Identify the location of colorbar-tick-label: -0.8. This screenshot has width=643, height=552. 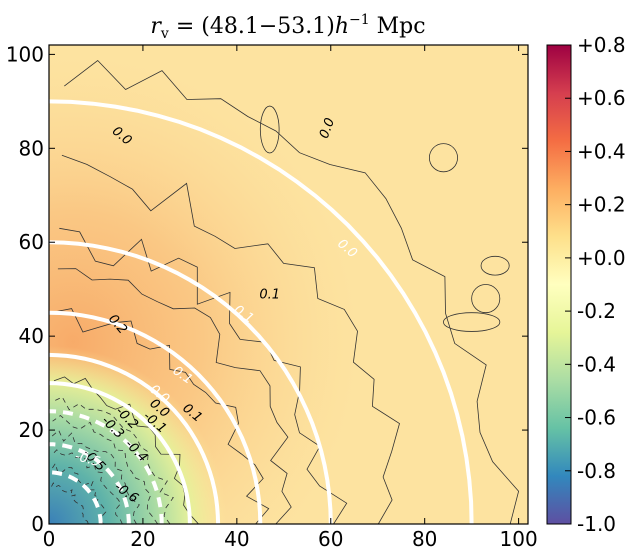
(596, 471).